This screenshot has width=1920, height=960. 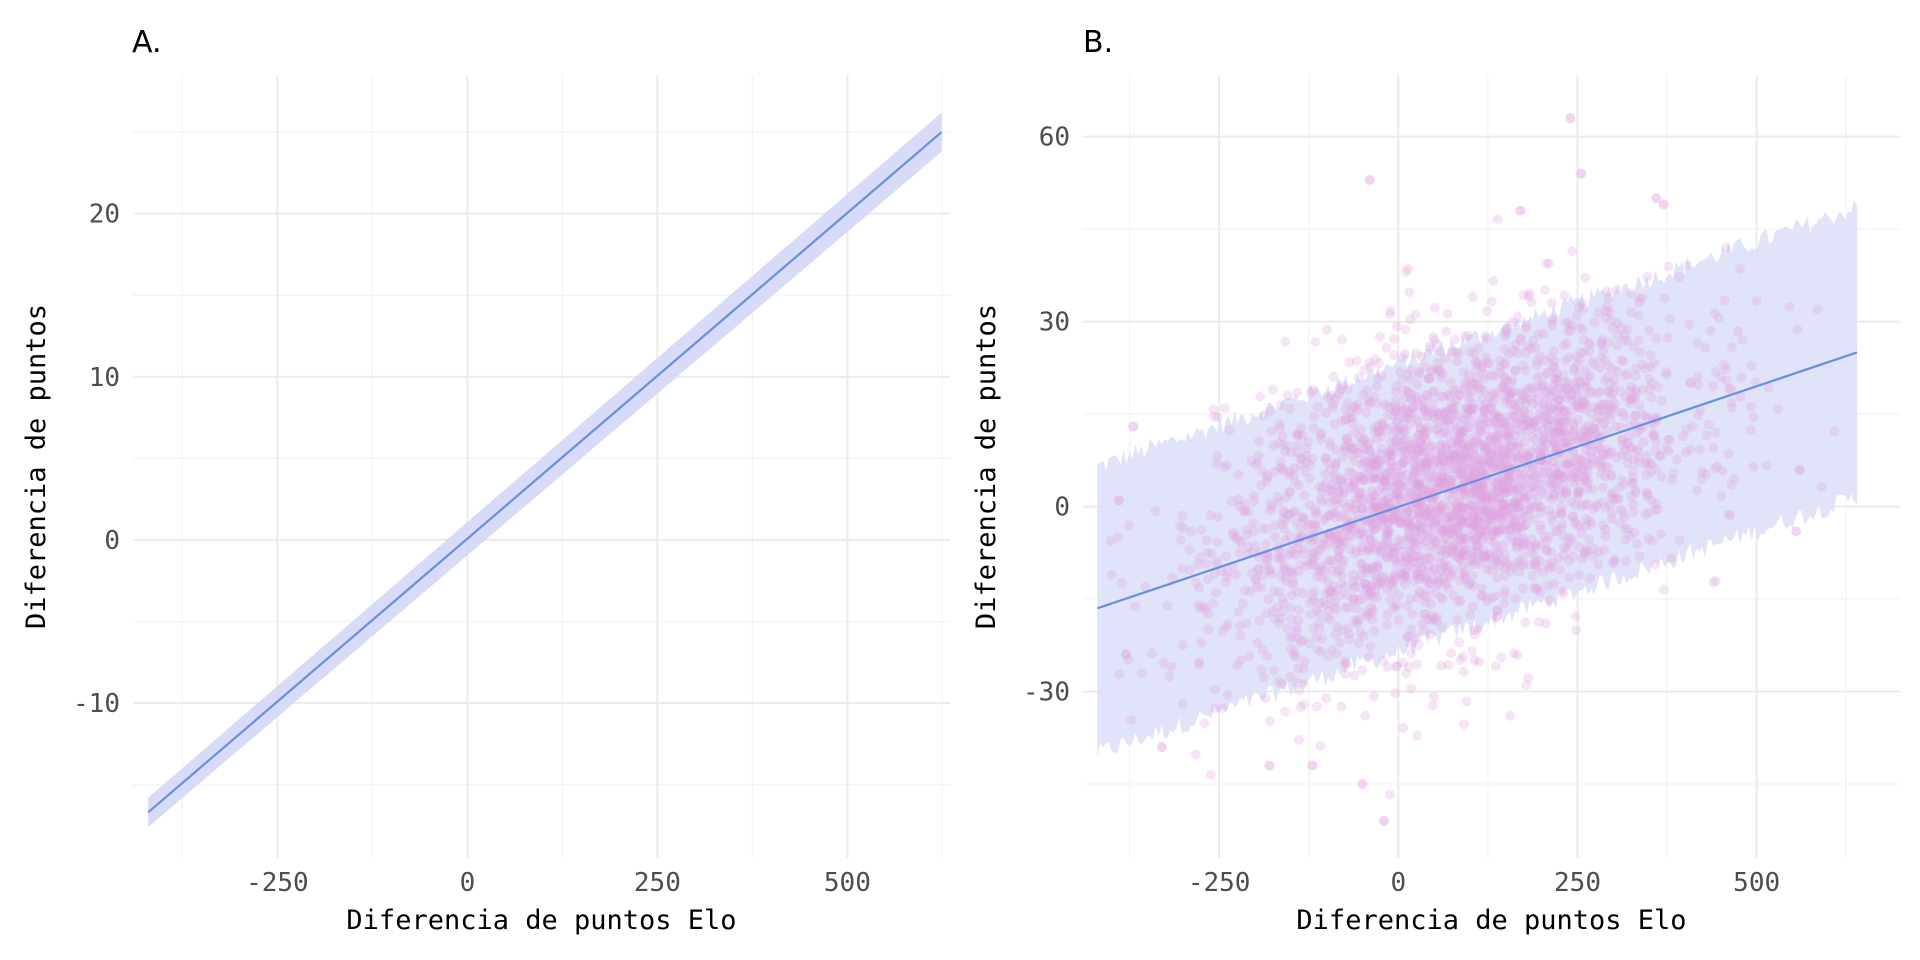 What do you see at coordinates (468, 883) in the screenshot?
I see `panel-a-x-tick-label: 0` at bounding box center [468, 883].